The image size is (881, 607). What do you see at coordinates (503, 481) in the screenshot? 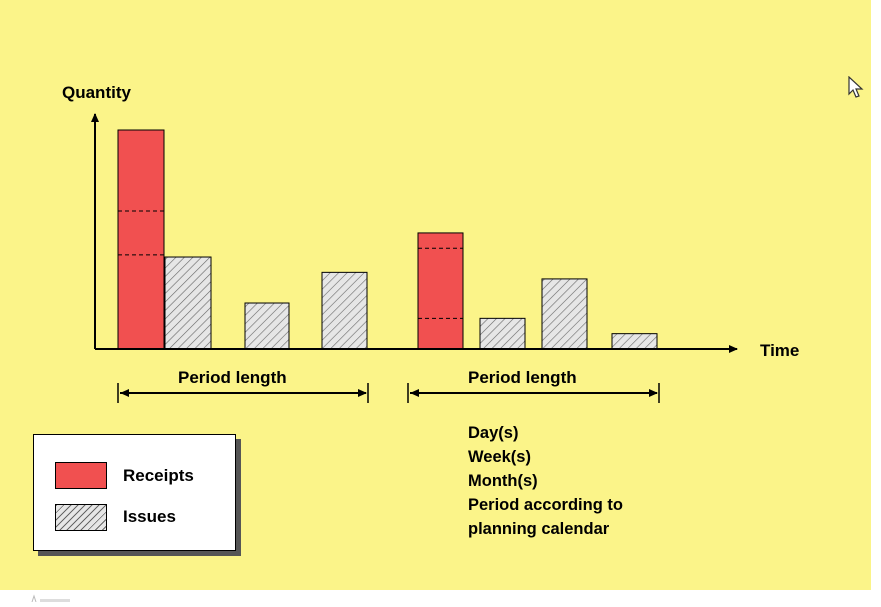
I see `period-option: Month(s)` at bounding box center [503, 481].